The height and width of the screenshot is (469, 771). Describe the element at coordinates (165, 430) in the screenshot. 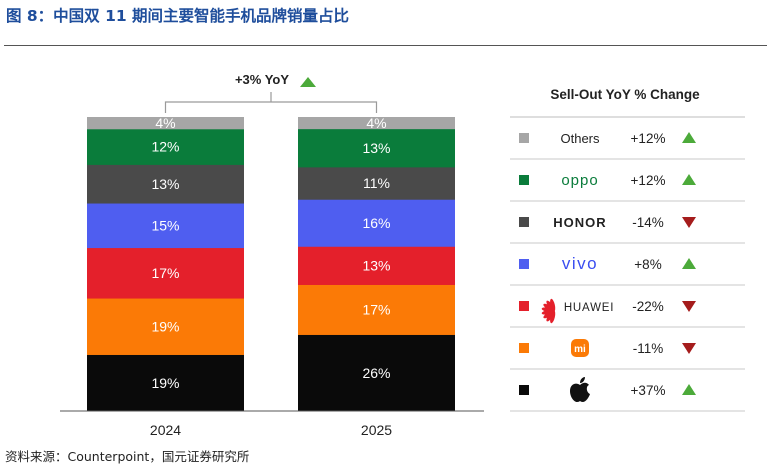

I see `x-tick-label-2024: 2024` at that location.